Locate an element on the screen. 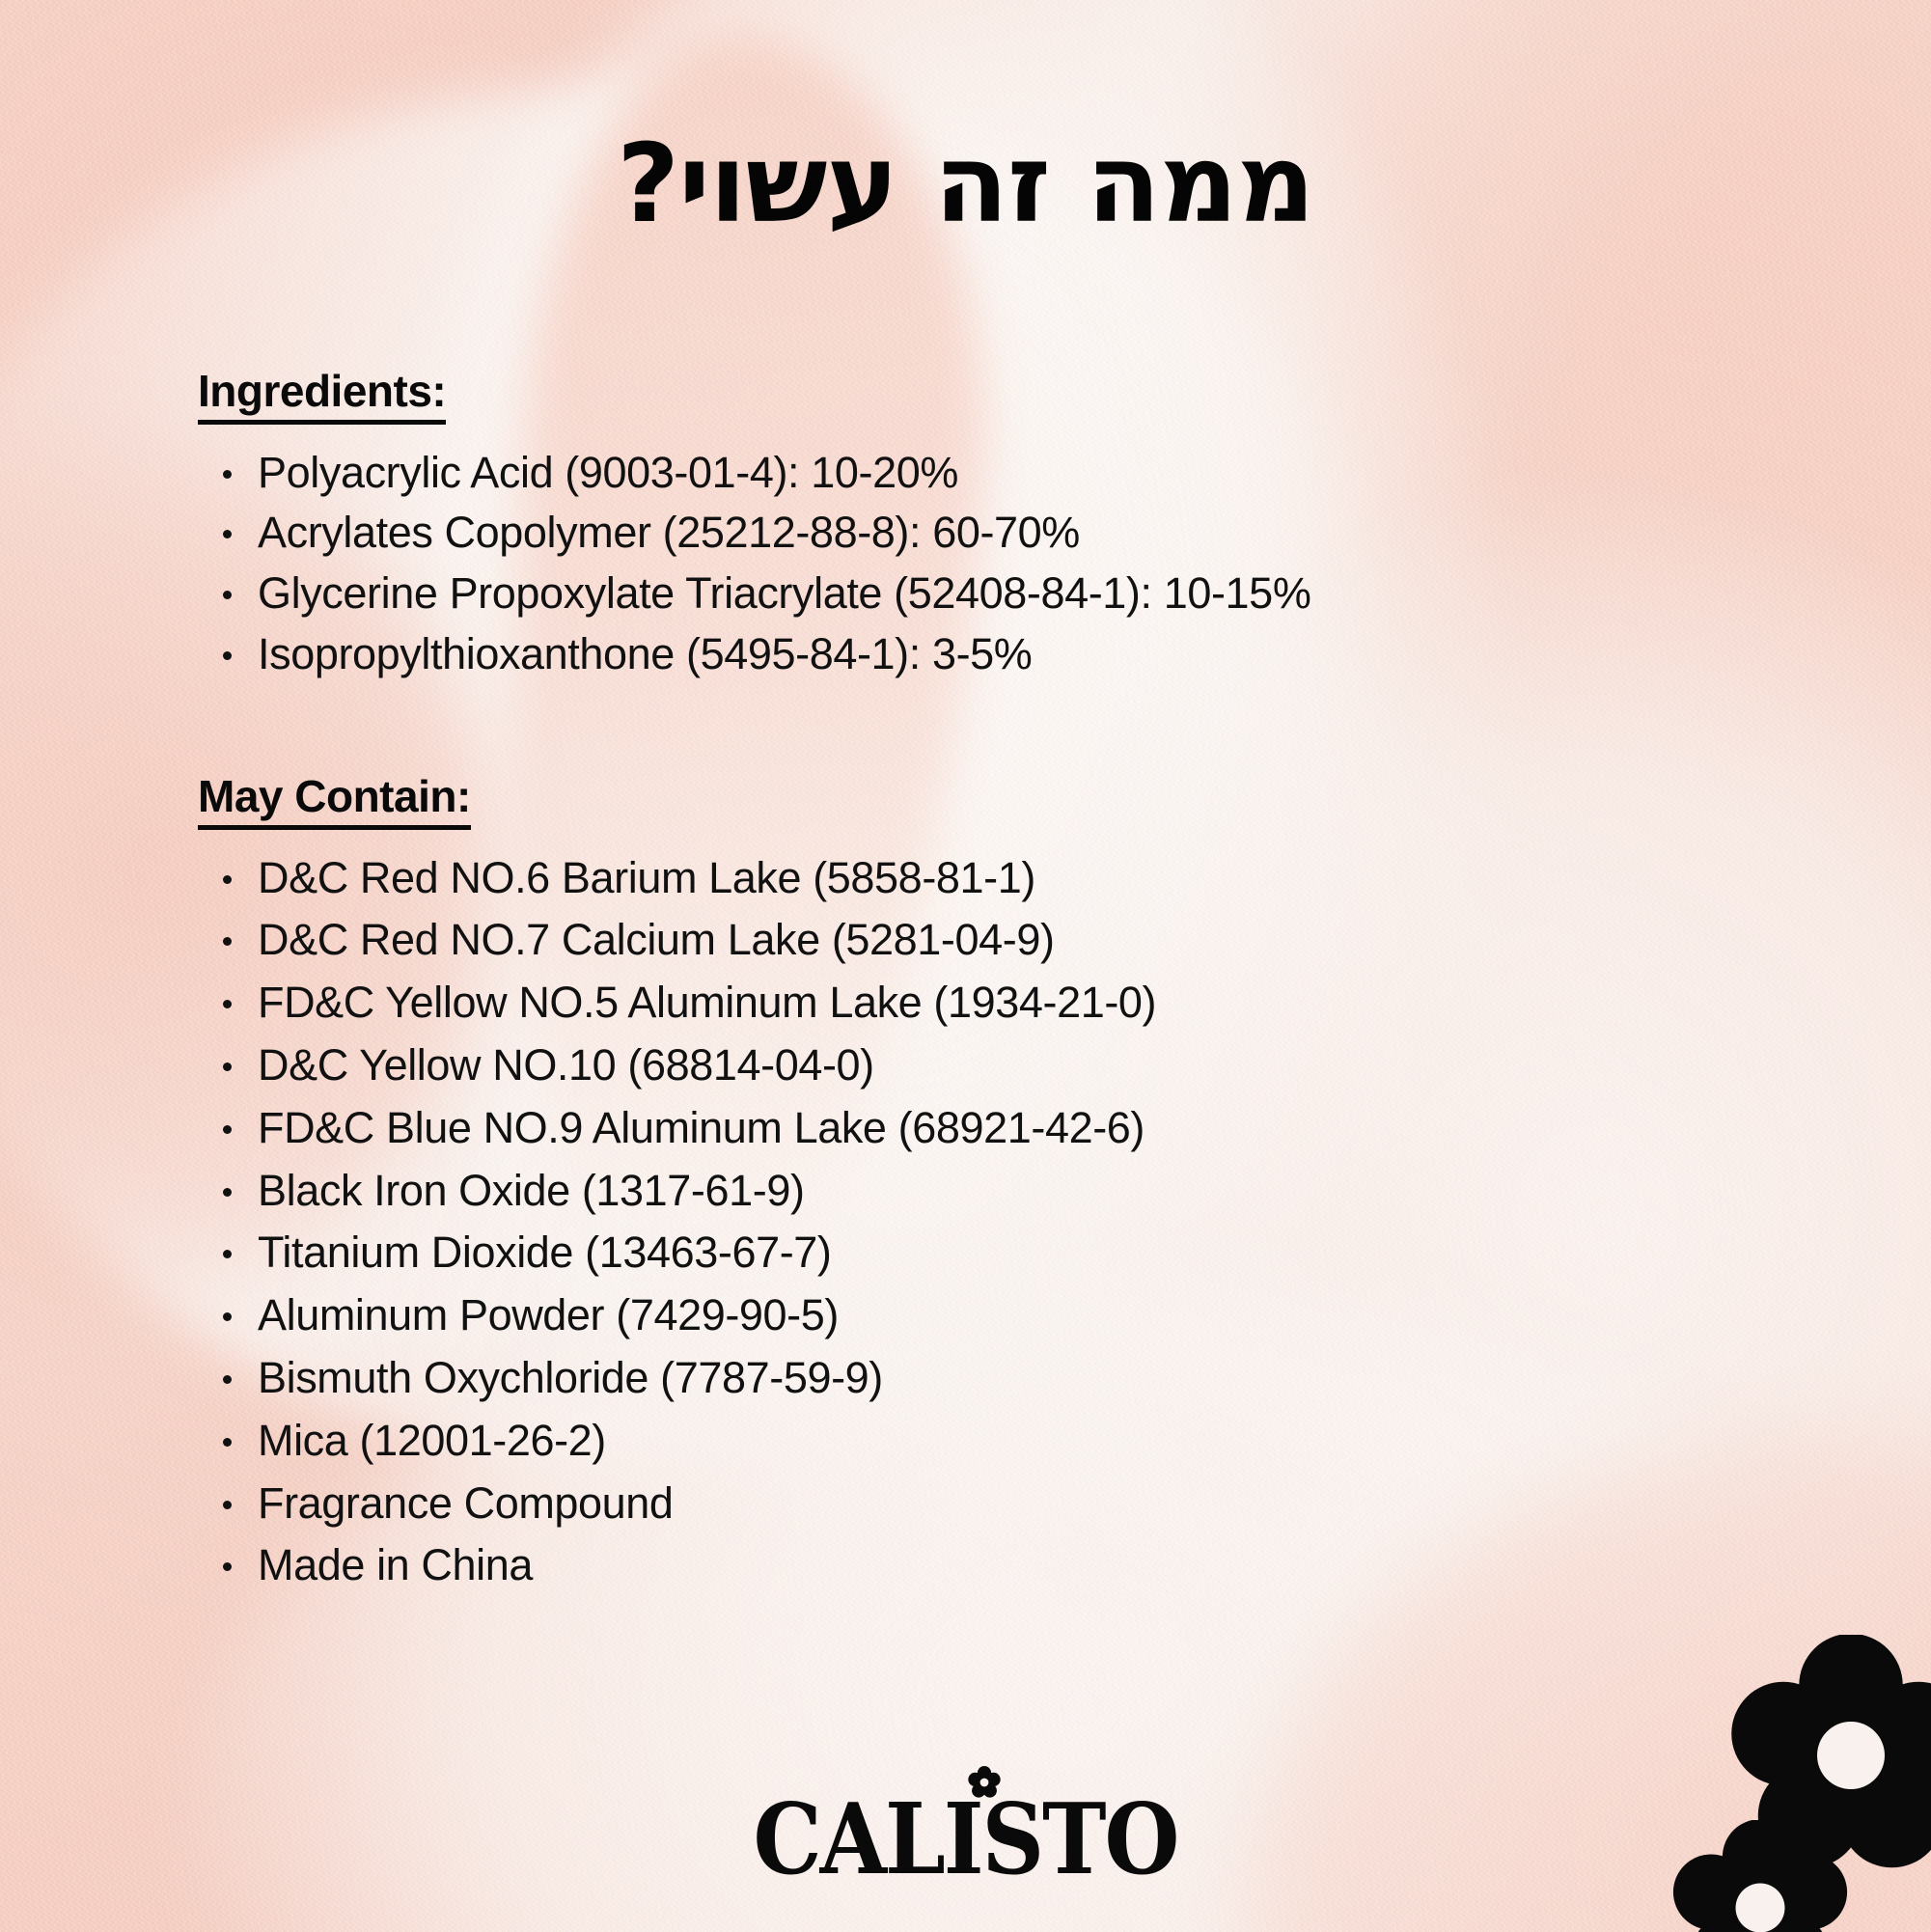 The height and width of the screenshot is (1932, 1931). list-item: Acrylates Copolymer (25212-88-8): 60-70% is located at coordinates (1006, 533).